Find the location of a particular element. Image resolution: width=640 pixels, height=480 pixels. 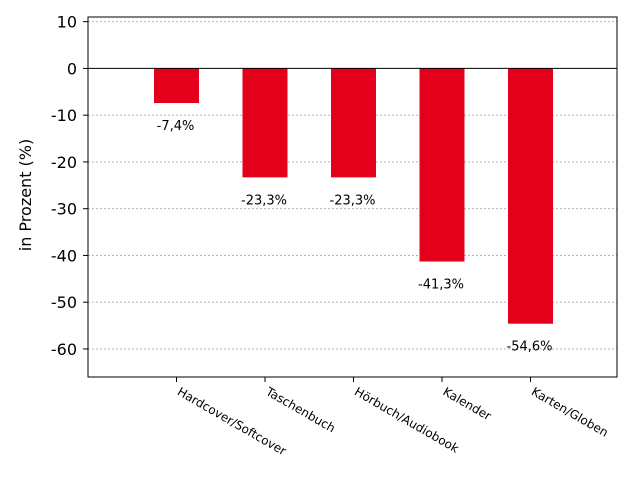

data-label: -7,4% is located at coordinates (176, 126).